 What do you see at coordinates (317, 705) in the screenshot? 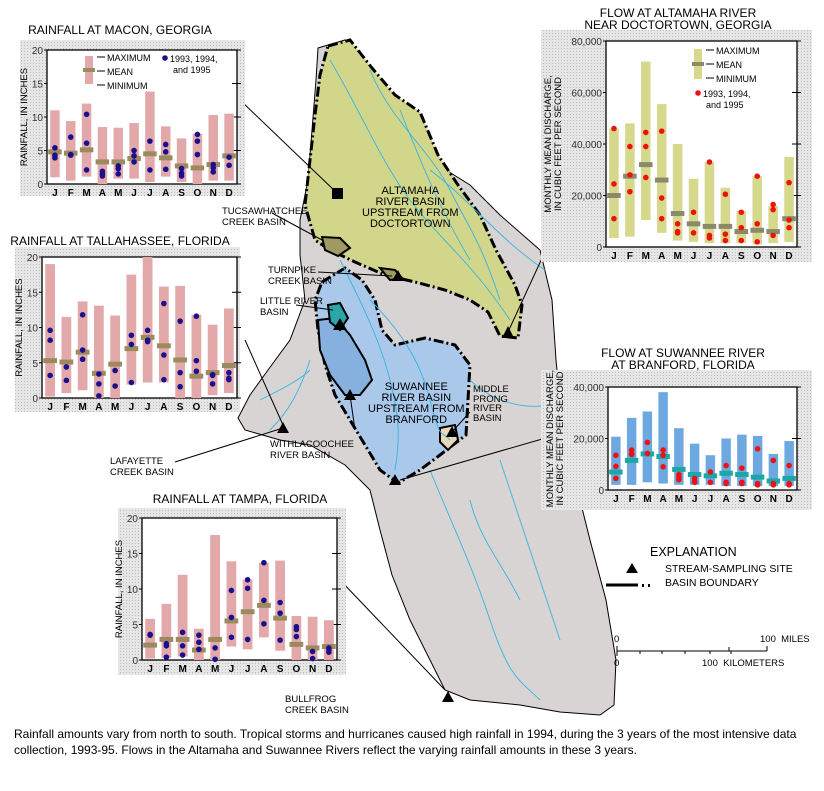
I see `bullfrog-label: BULLFROG CREEK BASIN` at bounding box center [317, 705].